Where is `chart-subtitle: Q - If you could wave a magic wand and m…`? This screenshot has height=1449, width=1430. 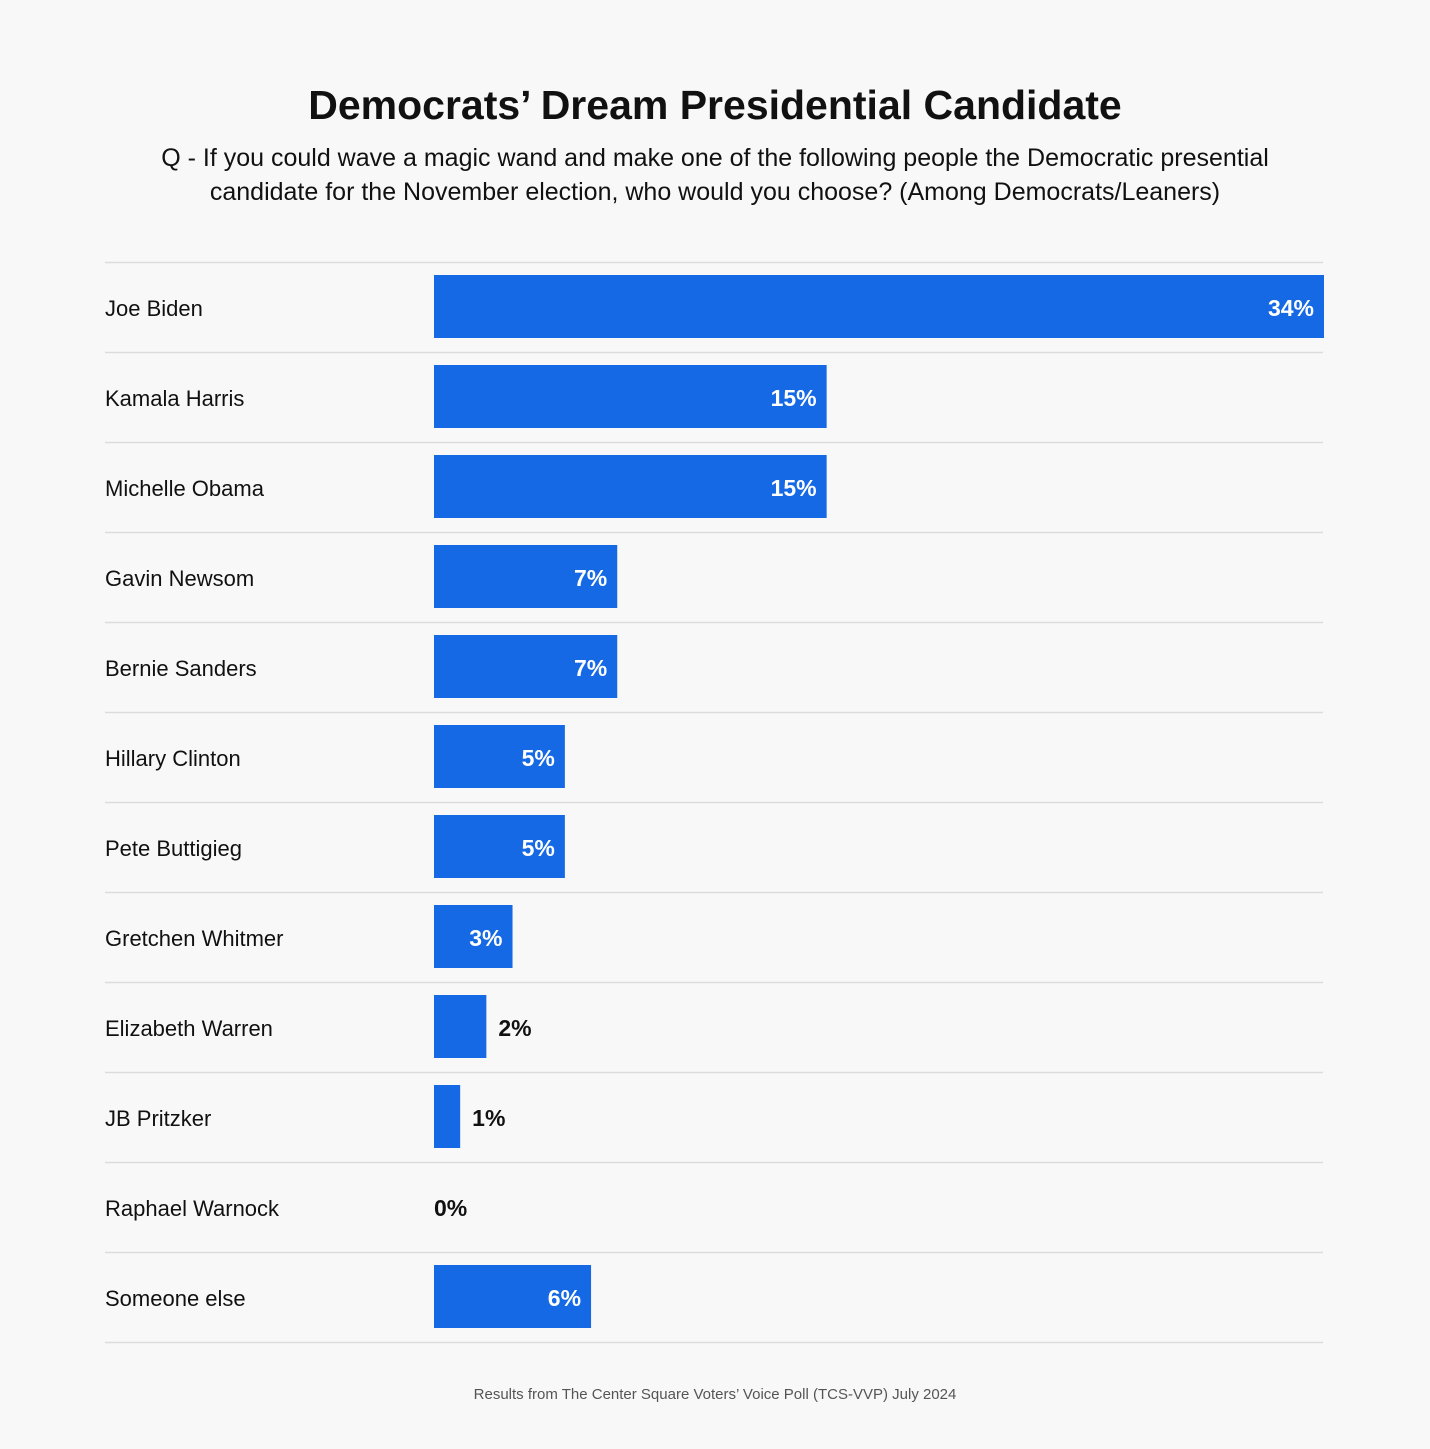 chart-subtitle: Q - If you could wave a magic wand and m… is located at coordinates (715, 175).